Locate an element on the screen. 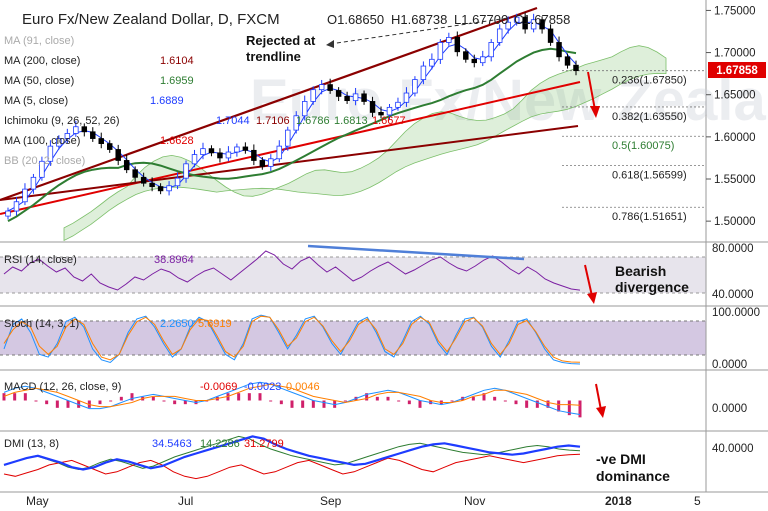 This screenshot has width=768, height=511. ohlc-low: L1.67700 is located at coordinates (481, 19).